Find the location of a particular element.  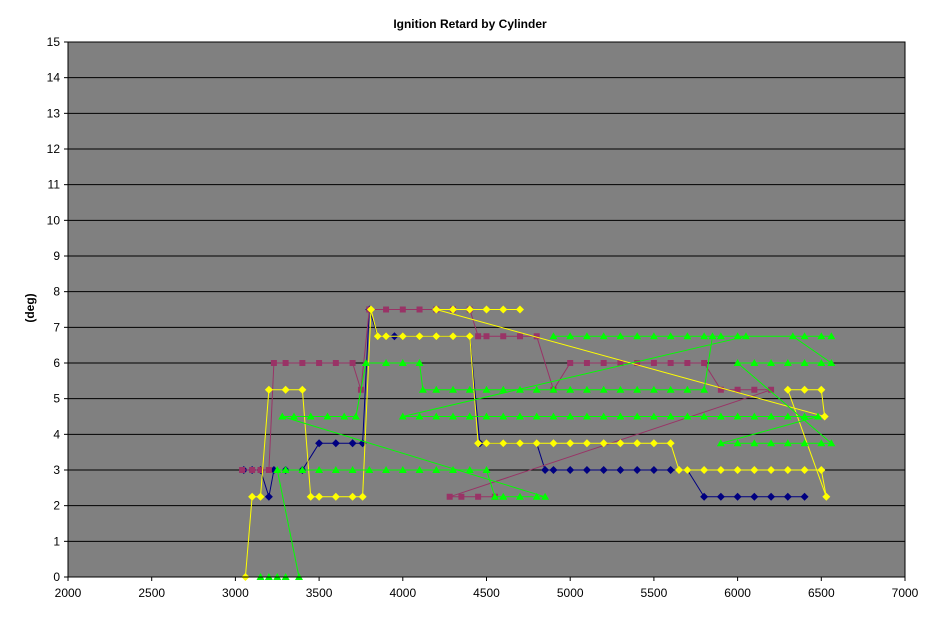

y-tick-label: 8 is located at coordinates (56, 292).